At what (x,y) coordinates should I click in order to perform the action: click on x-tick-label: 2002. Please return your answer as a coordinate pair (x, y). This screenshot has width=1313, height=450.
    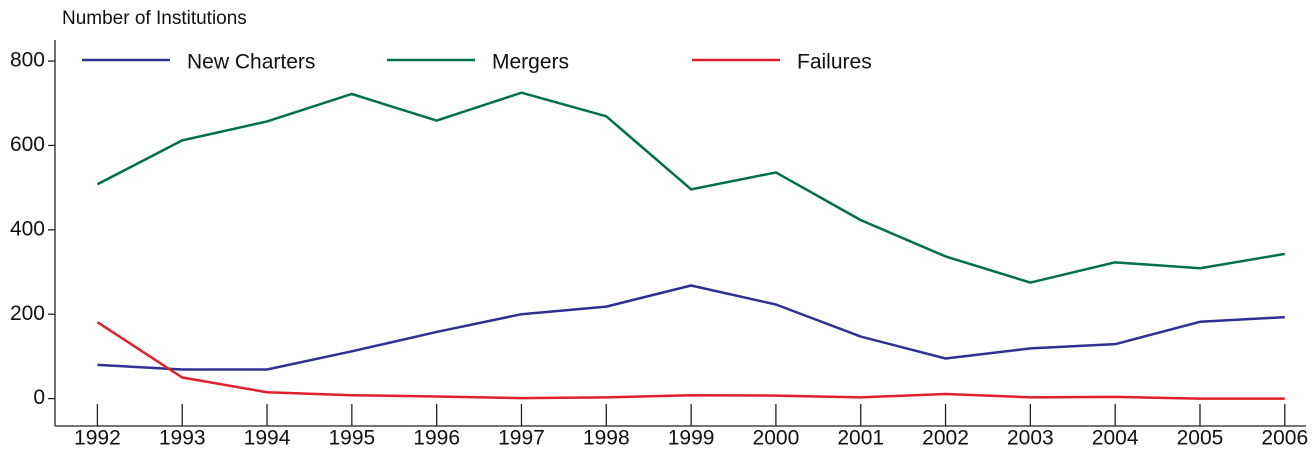
    Looking at the image, I should click on (945, 438).